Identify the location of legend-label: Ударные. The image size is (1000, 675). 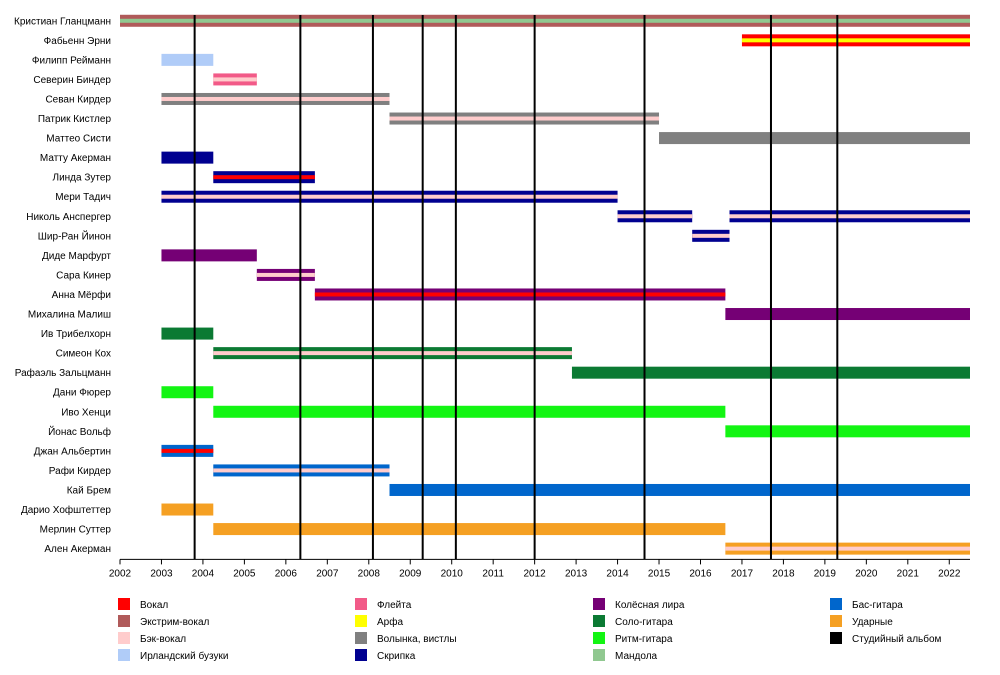
(872, 622).